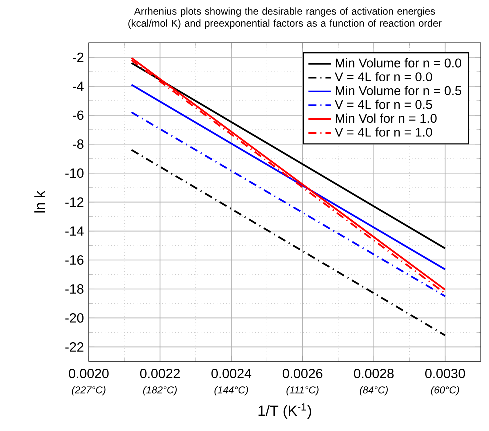 Image resolution: width=489 pixels, height=431 pixels. I want to click on legend-label: Min Volume for n = 0.0, so click(399, 63).